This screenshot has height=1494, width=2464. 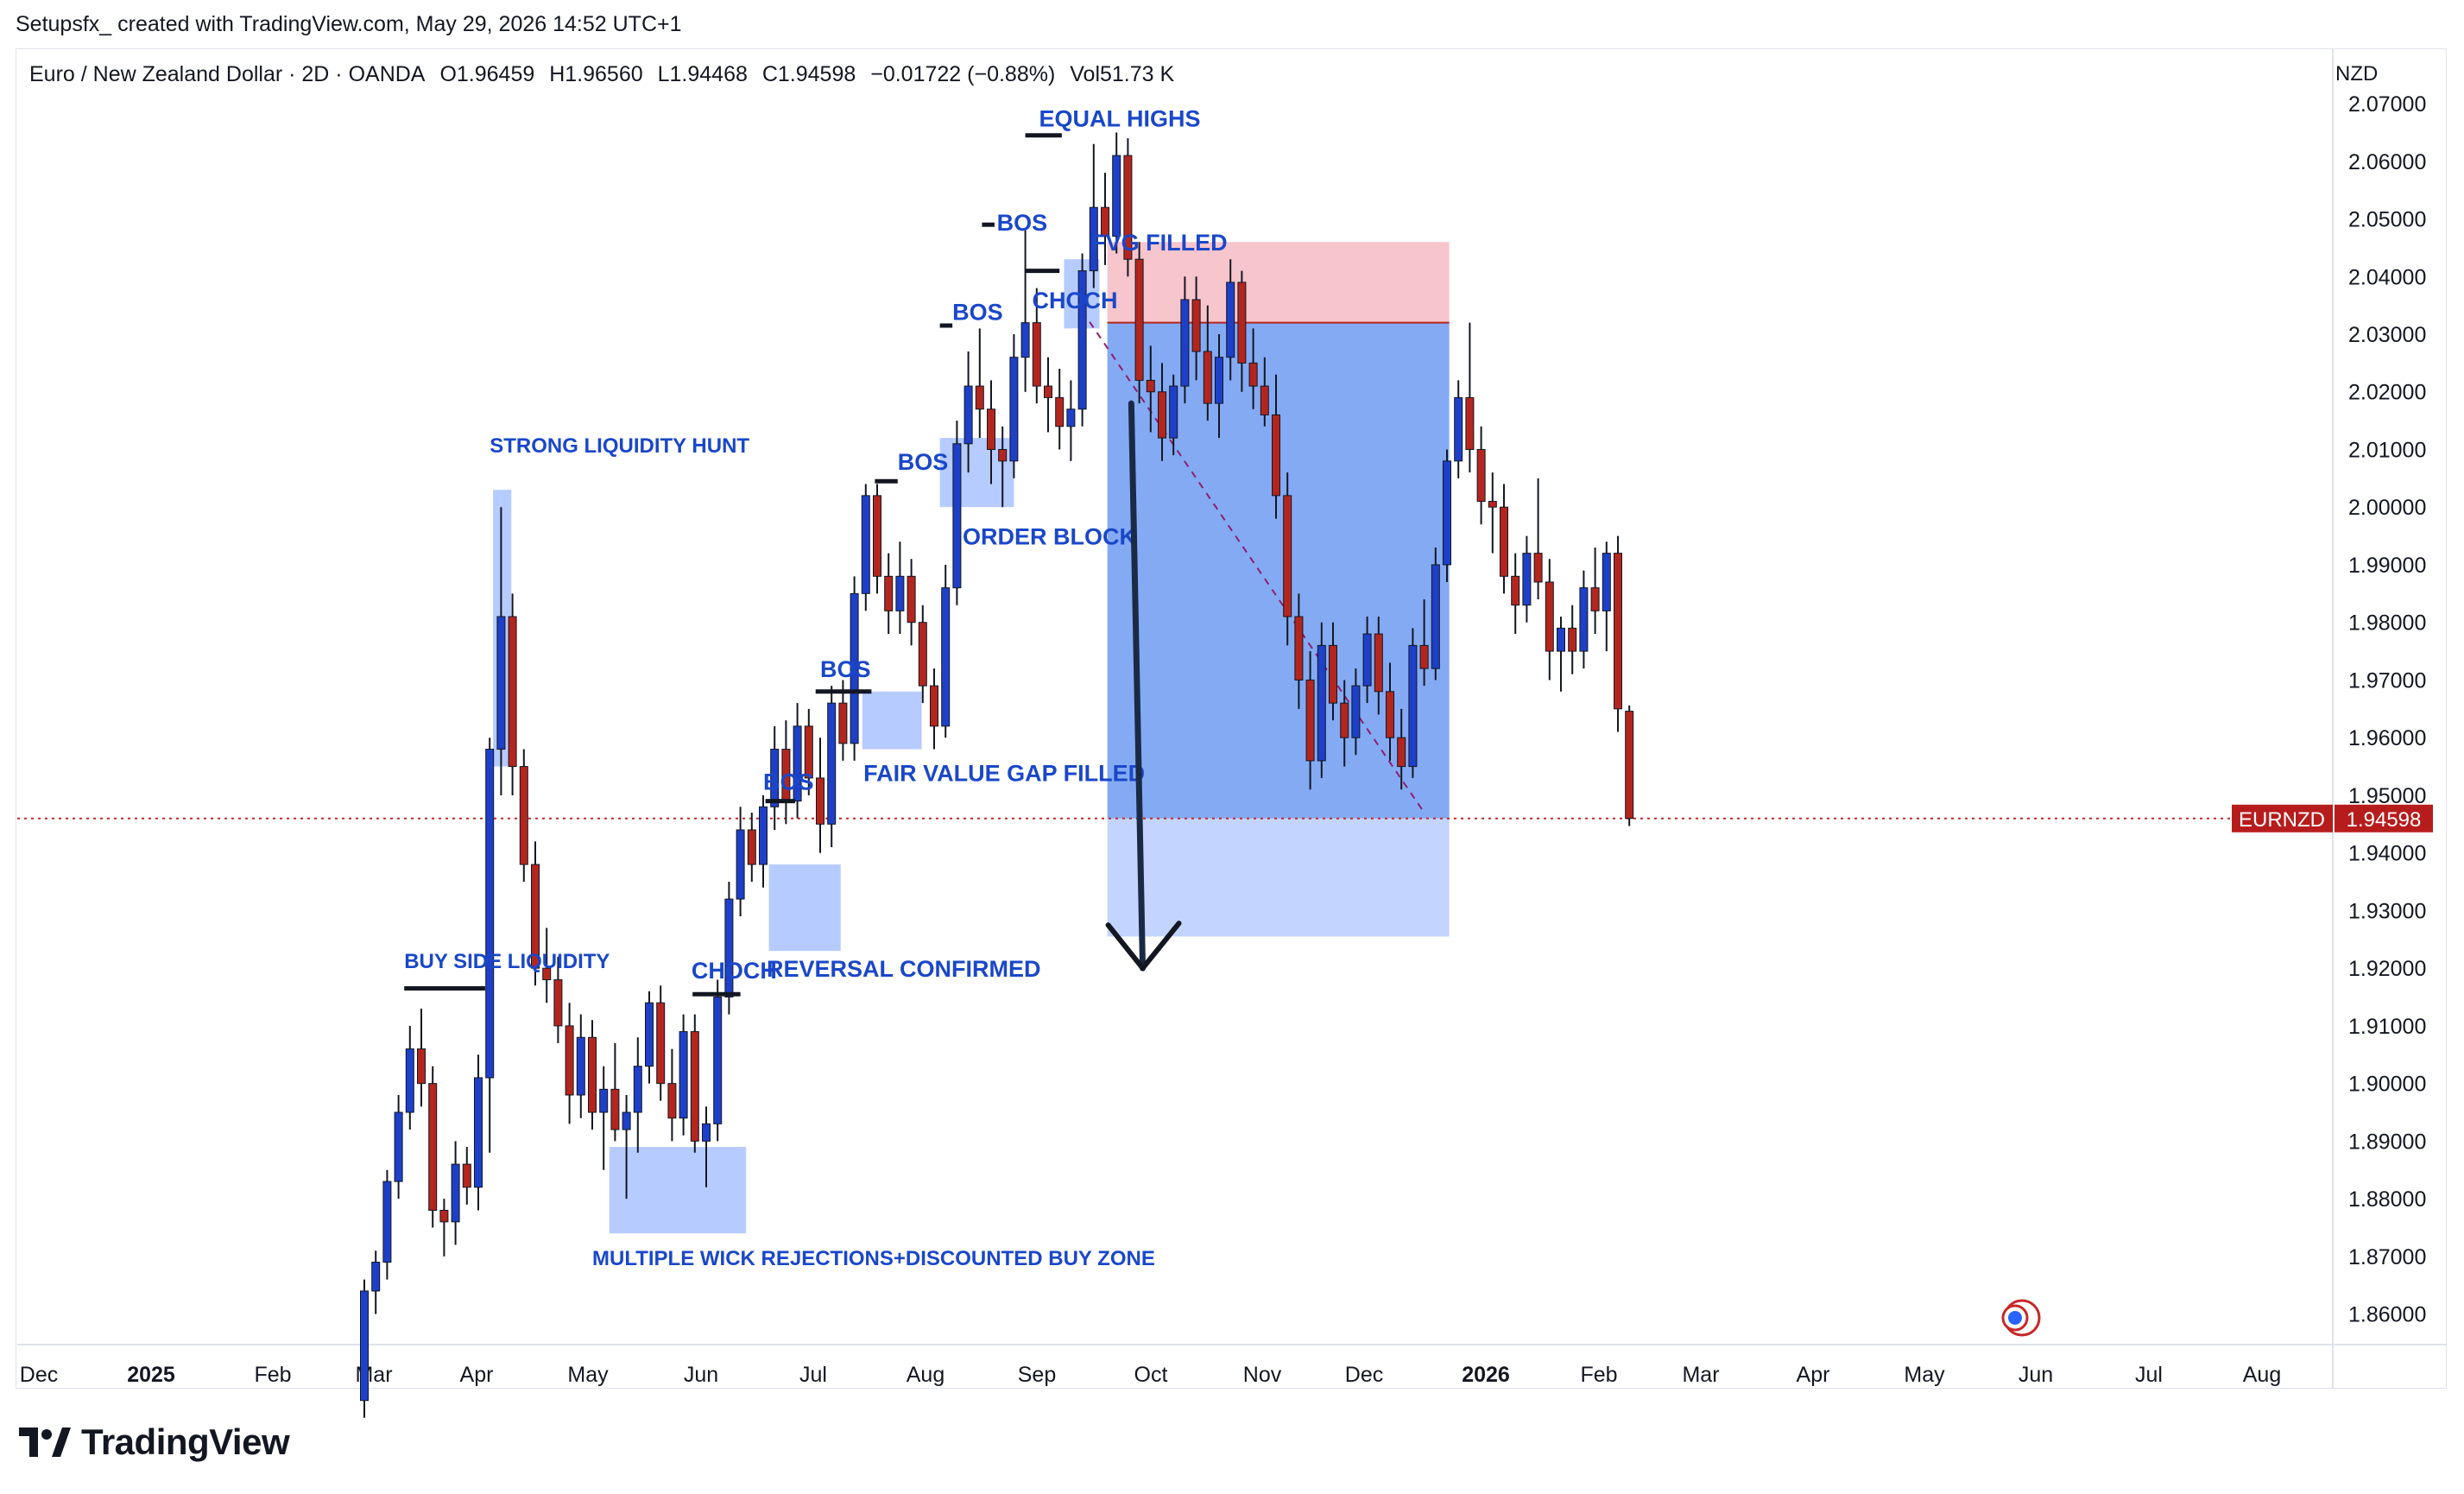 I want to click on stop-loss-zone, so click(x=1278, y=282).